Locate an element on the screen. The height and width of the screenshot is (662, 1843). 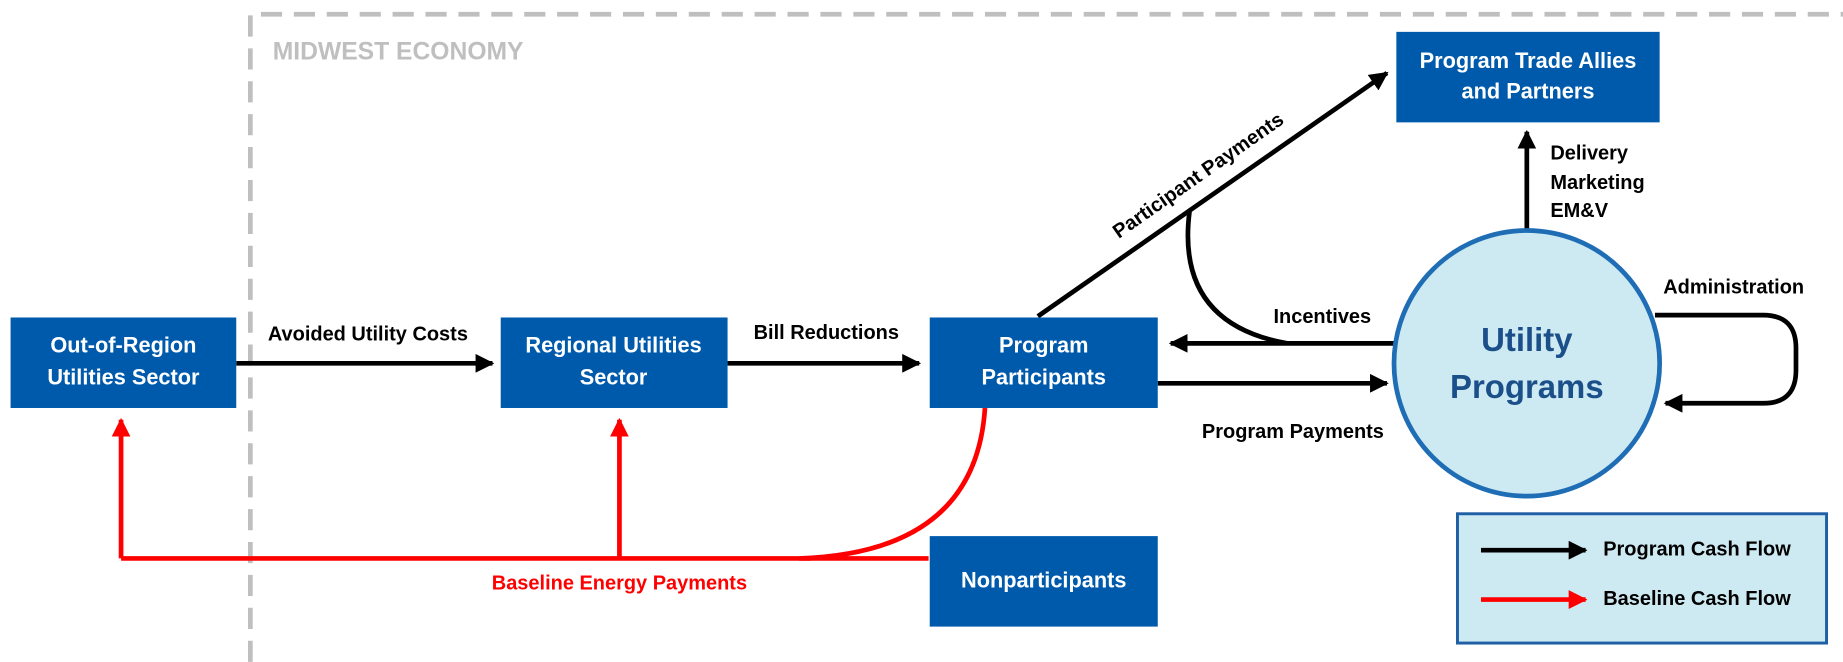
node-label: Participants is located at coordinates (1044, 376).